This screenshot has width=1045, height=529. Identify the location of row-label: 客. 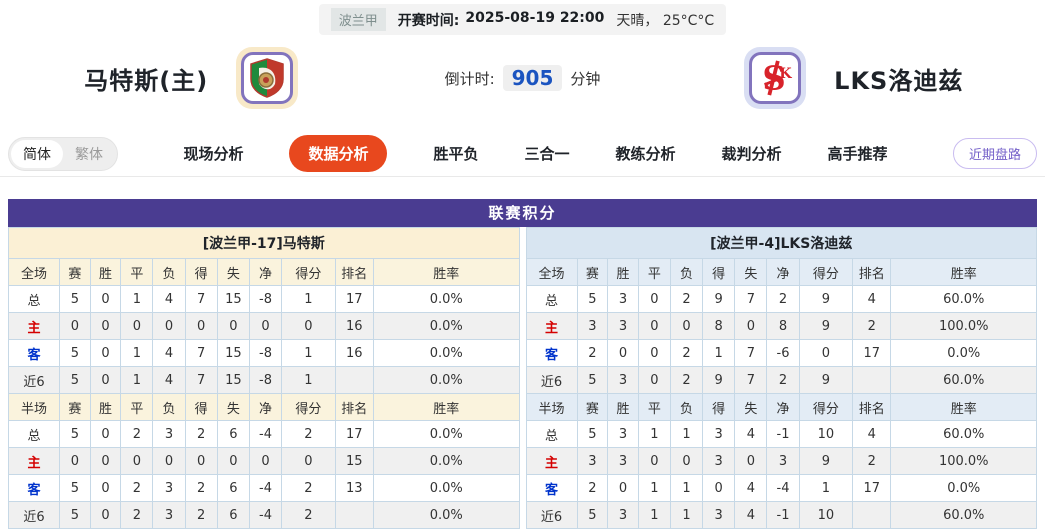
(34, 488).